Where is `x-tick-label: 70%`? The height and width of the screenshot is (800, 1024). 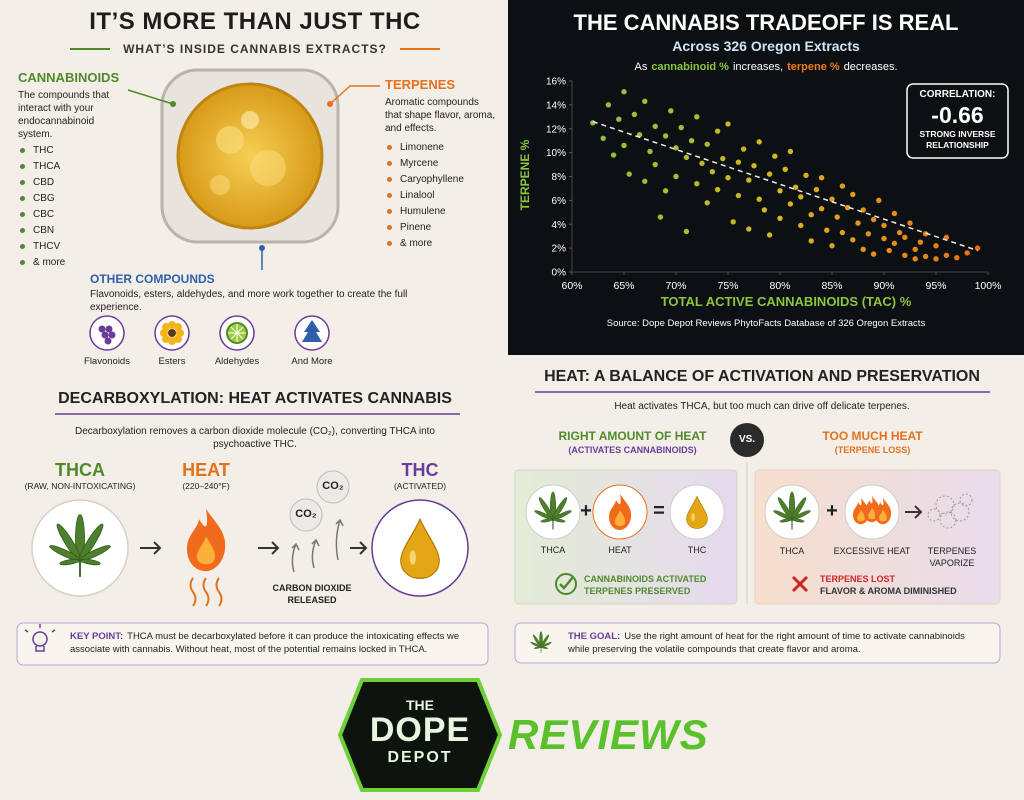
x-tick-label: 70% is located at coordinates (675, 286).